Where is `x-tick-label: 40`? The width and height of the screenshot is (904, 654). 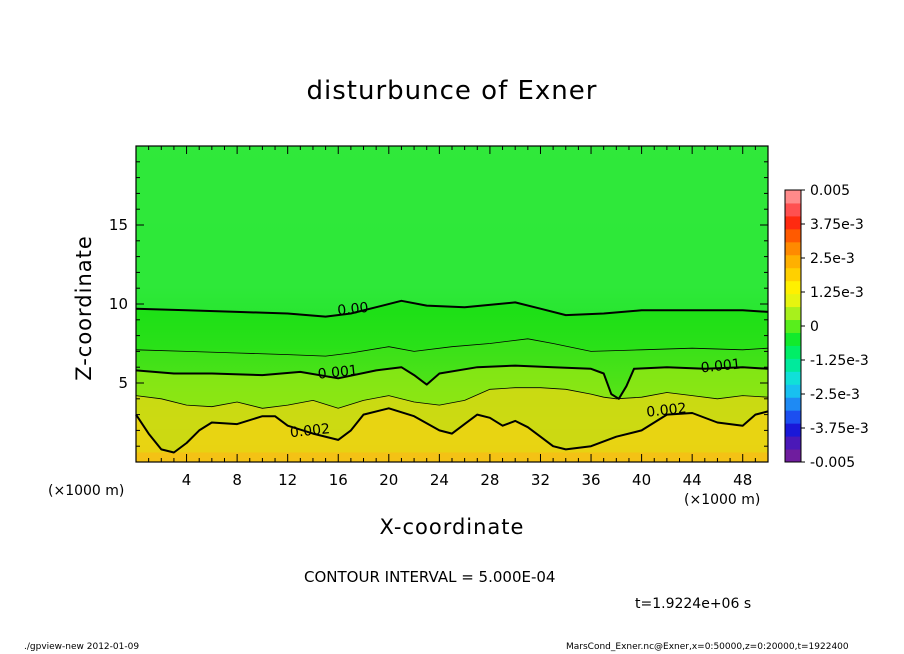 x-tick-label: 40 is located at coordinates (641, 480).